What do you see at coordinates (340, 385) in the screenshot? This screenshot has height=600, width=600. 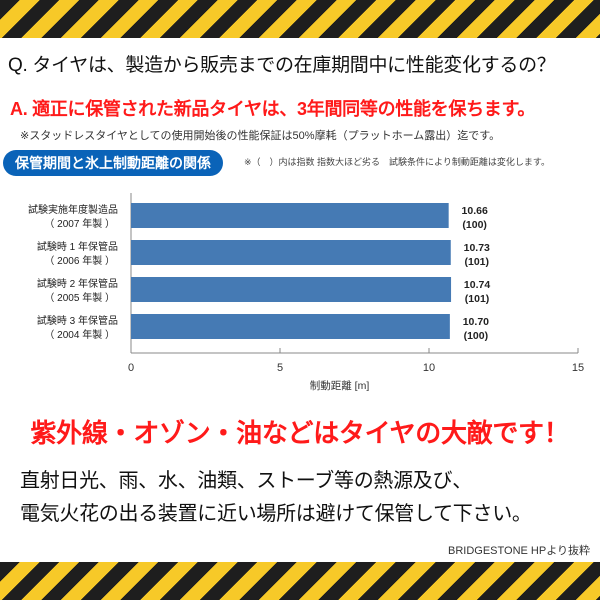 I see `x-axis-label: 制動距離 [m]` at bounding box center [340, 385].